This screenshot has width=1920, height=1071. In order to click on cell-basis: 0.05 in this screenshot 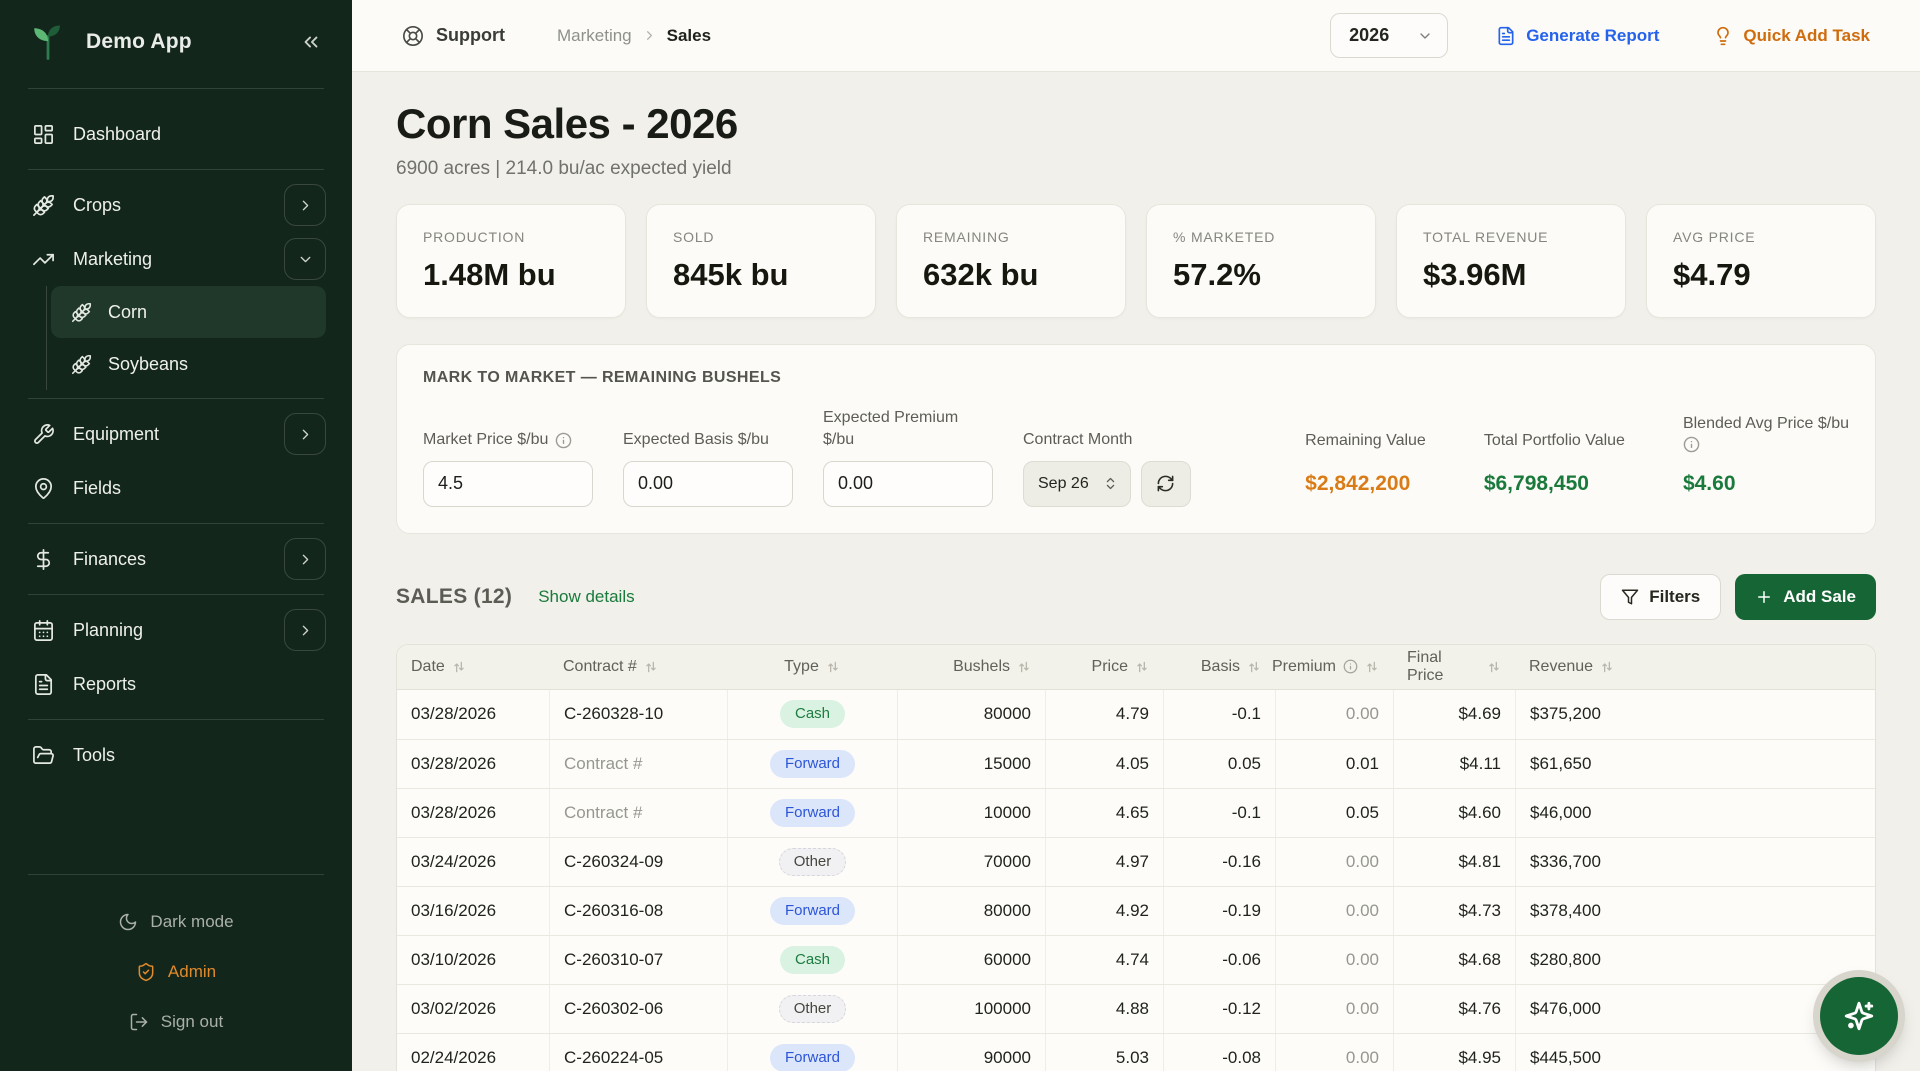, I will do `click(1219, 763)`.